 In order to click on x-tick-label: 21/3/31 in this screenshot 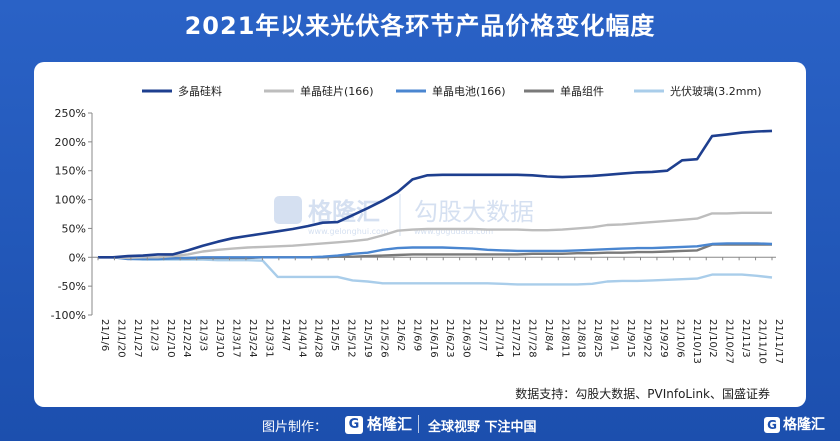, I will do `click(268, 338)`.